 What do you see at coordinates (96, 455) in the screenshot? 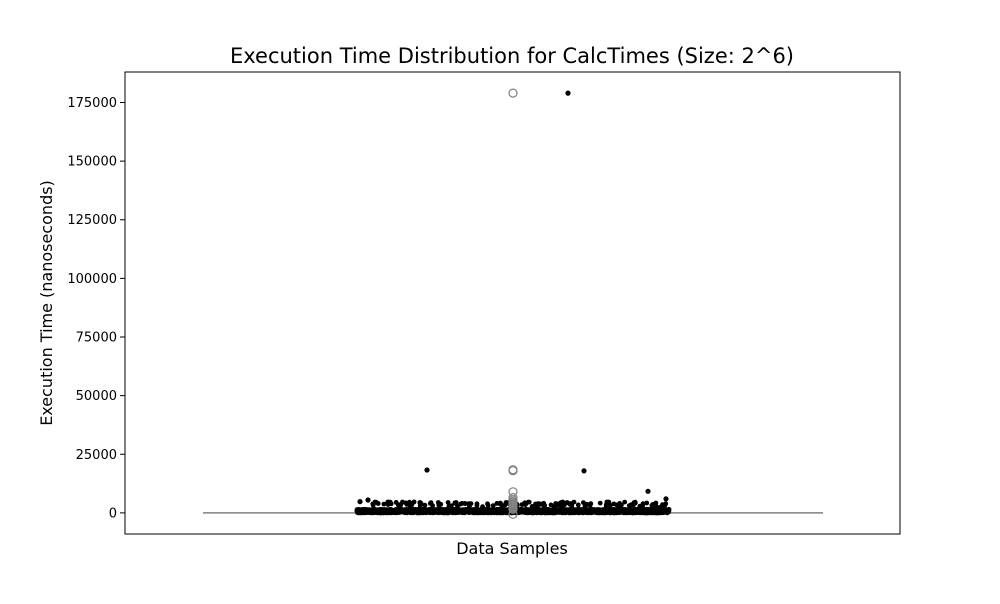
I see `y-tick-label: 25000` at bounding box center [96, 455].